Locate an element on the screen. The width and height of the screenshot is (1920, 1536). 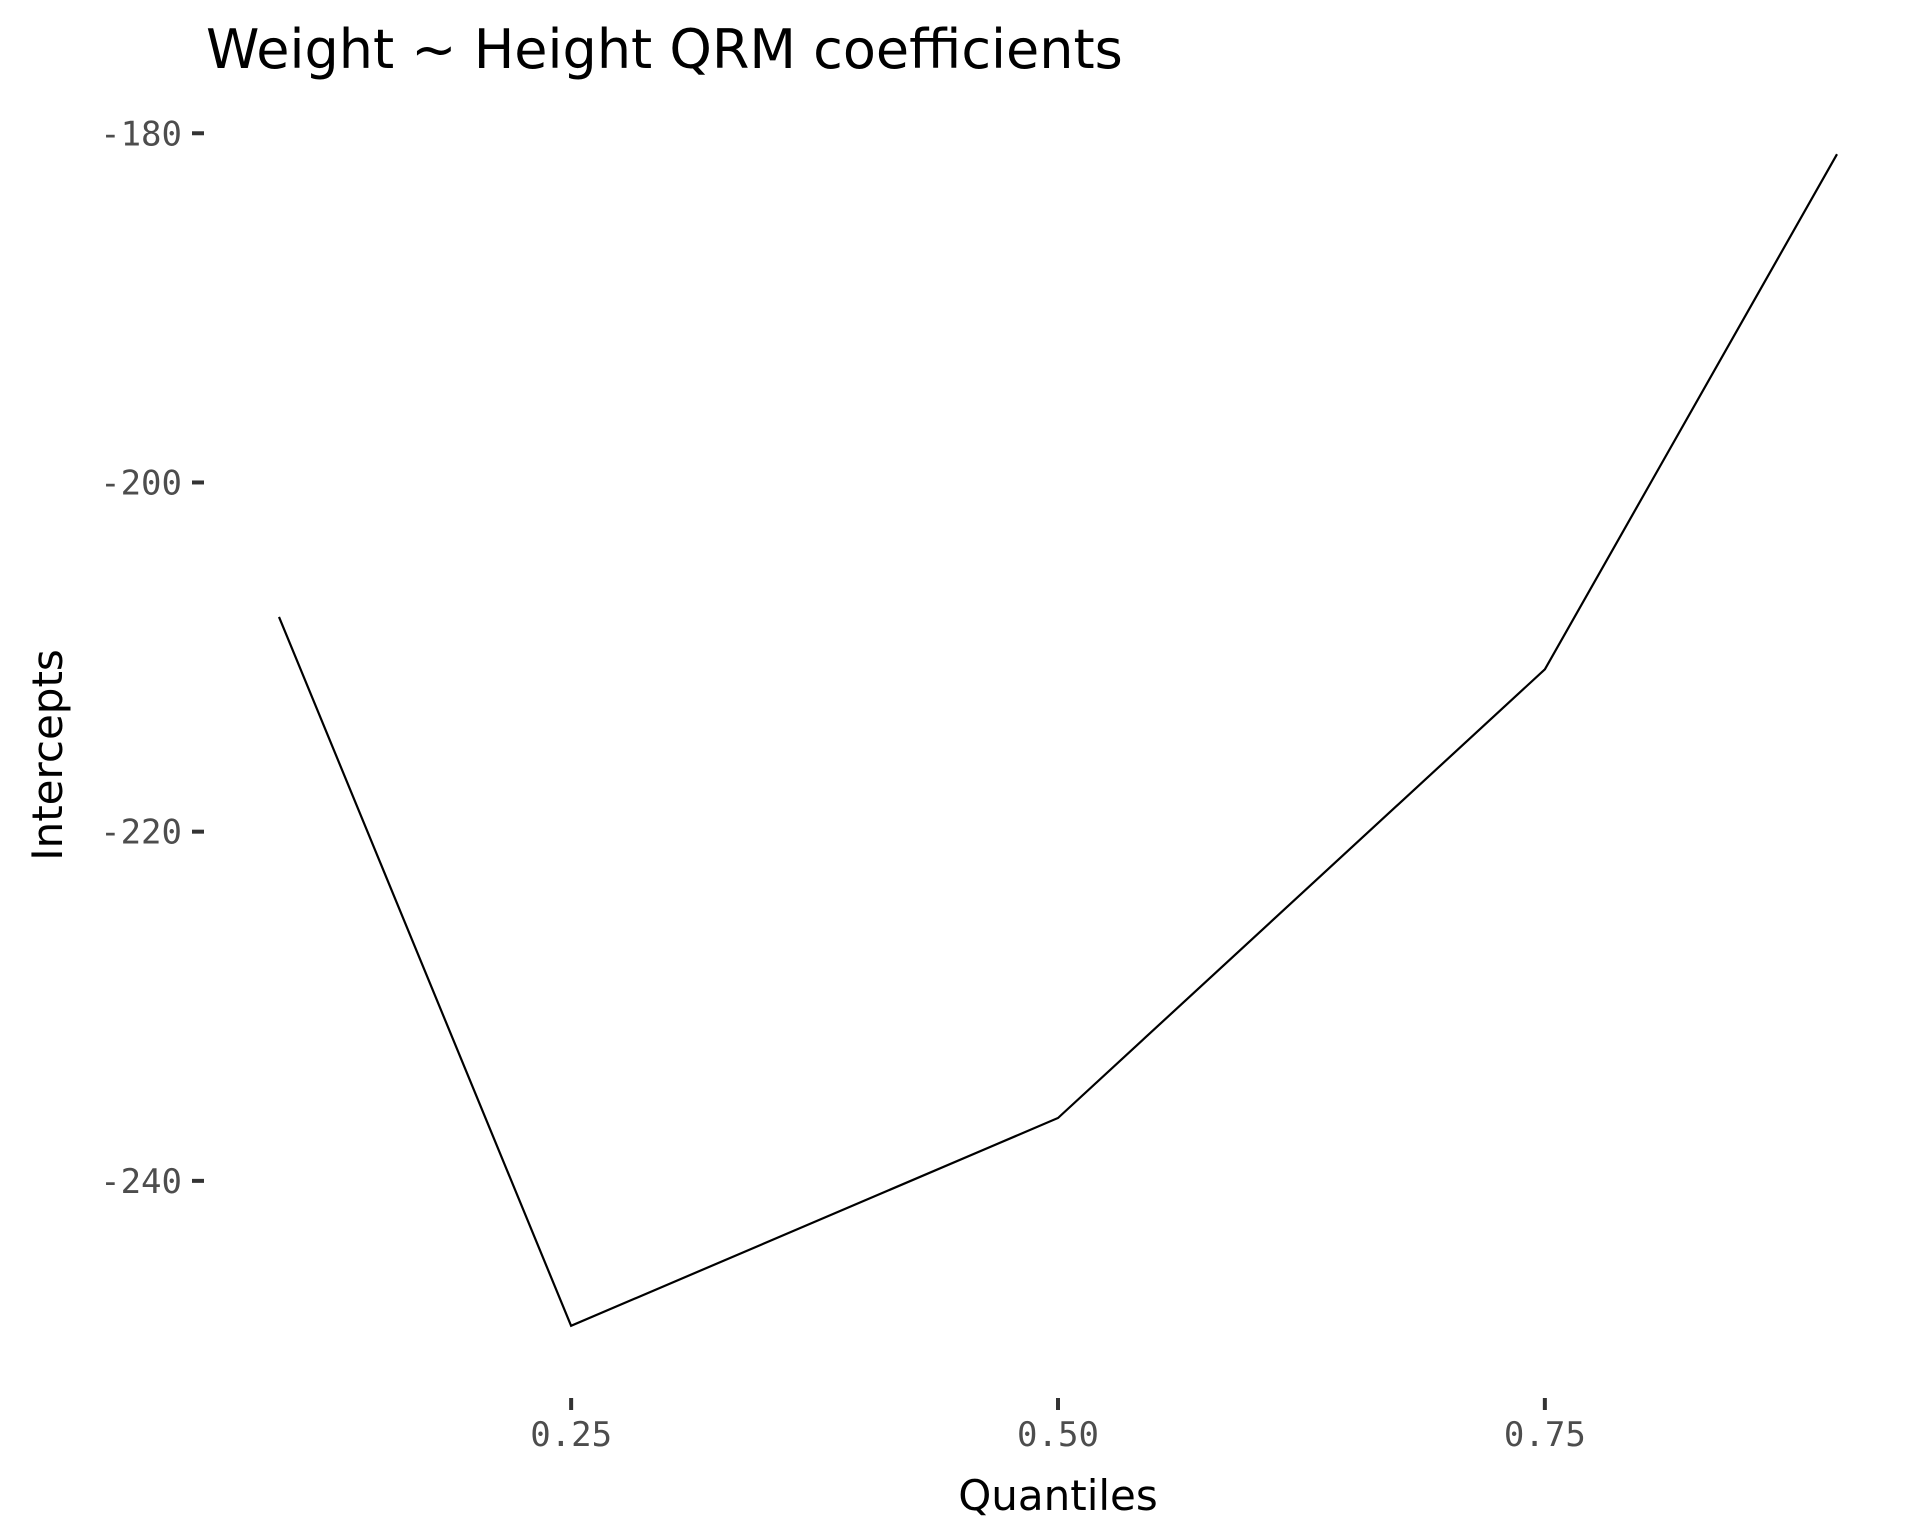
y-tick-label: -220 is located at coordinates (141, 833).